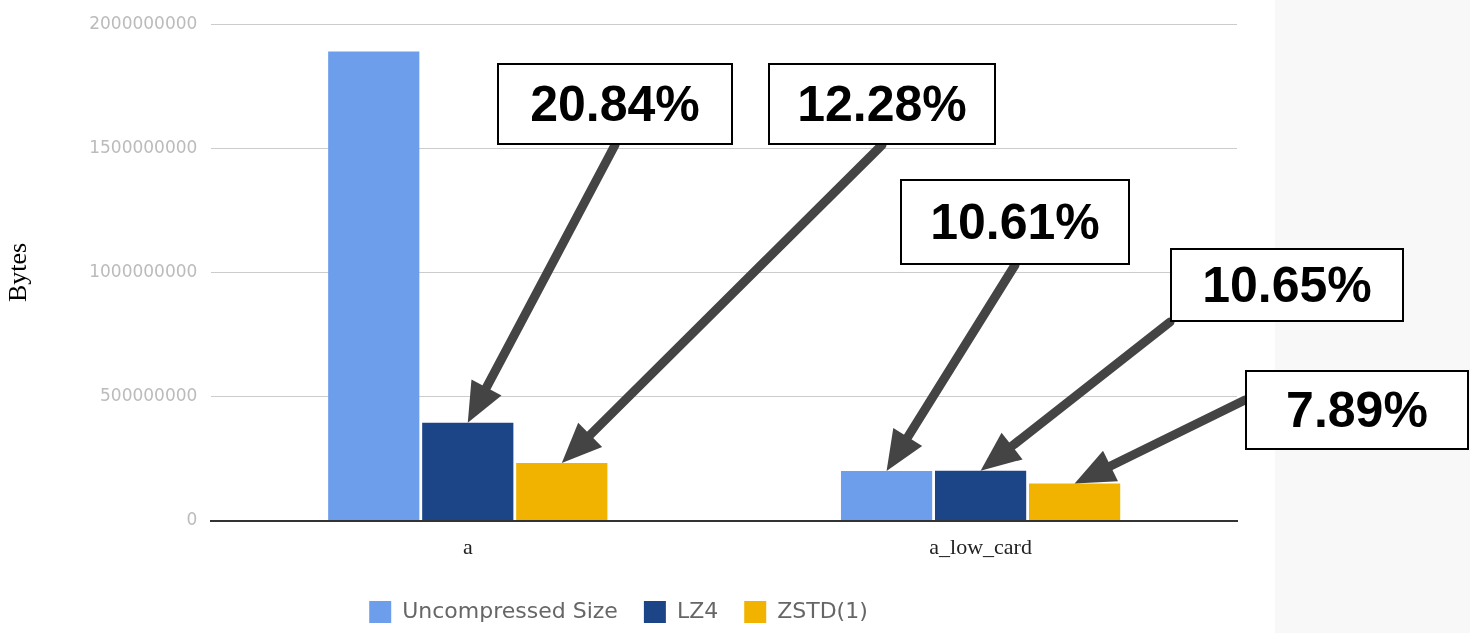 This screenshot has height=633, width=1470. Describe the element at coordinates (192, 519) in the screenshot. I see `y-tick-label: 0` at that location.